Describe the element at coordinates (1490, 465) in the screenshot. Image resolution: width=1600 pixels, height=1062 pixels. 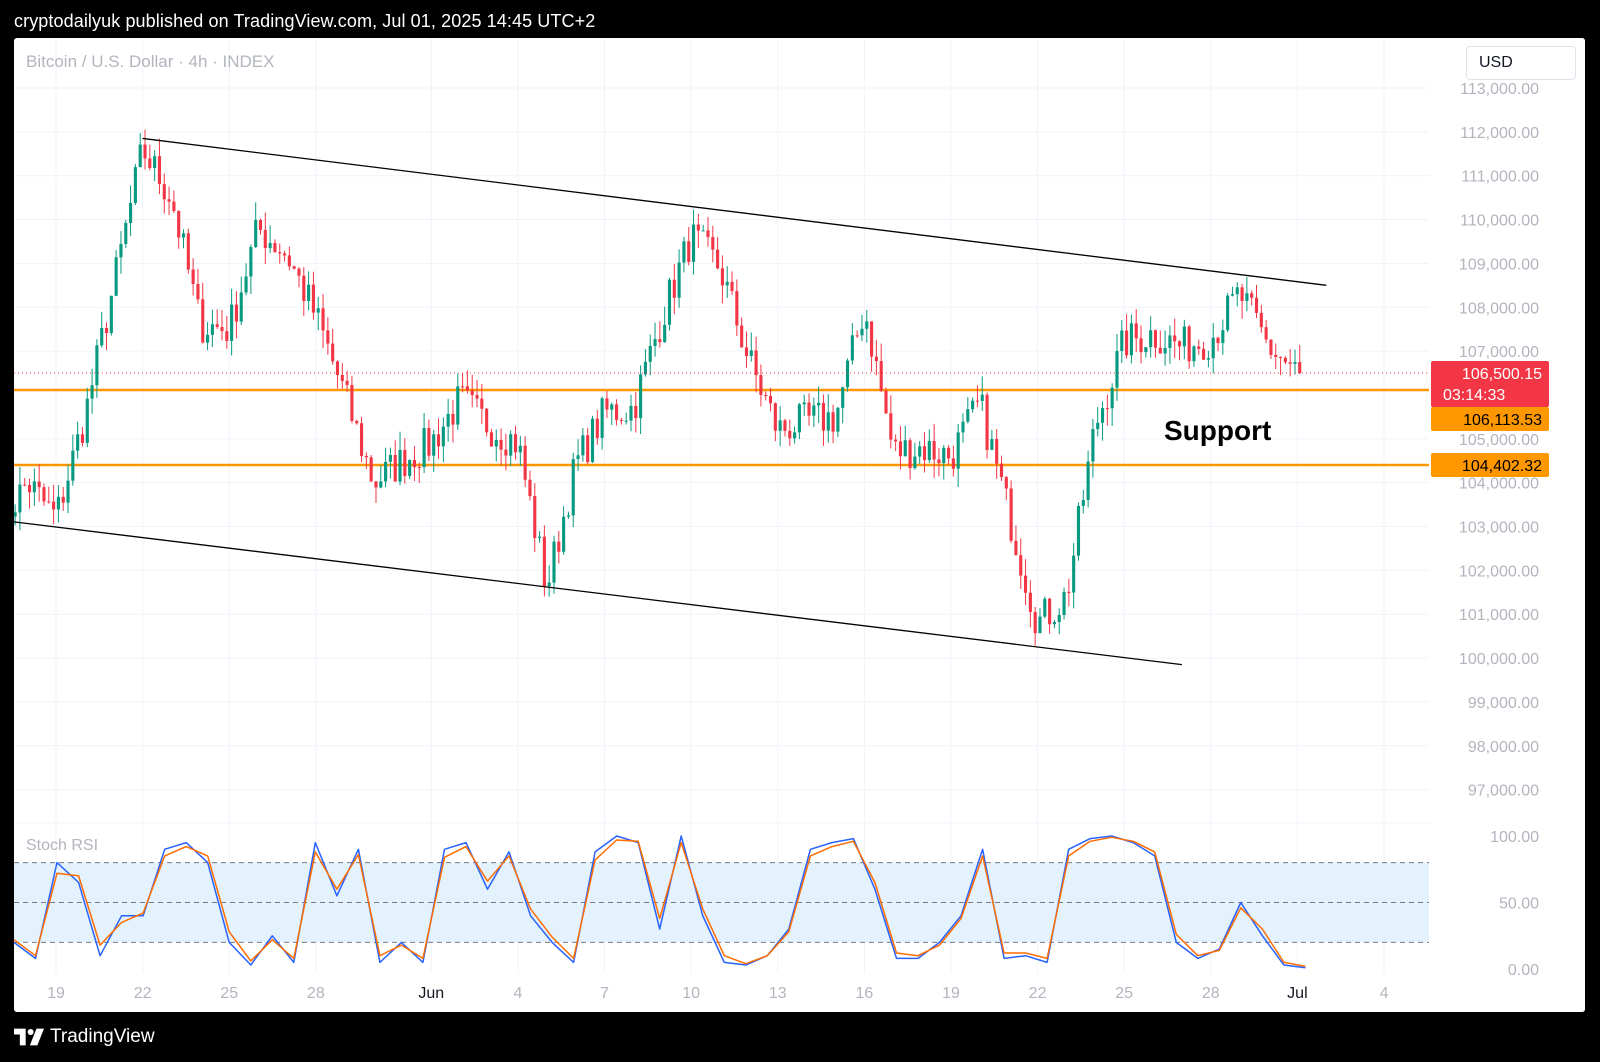
I see `support-price-box` at that location.